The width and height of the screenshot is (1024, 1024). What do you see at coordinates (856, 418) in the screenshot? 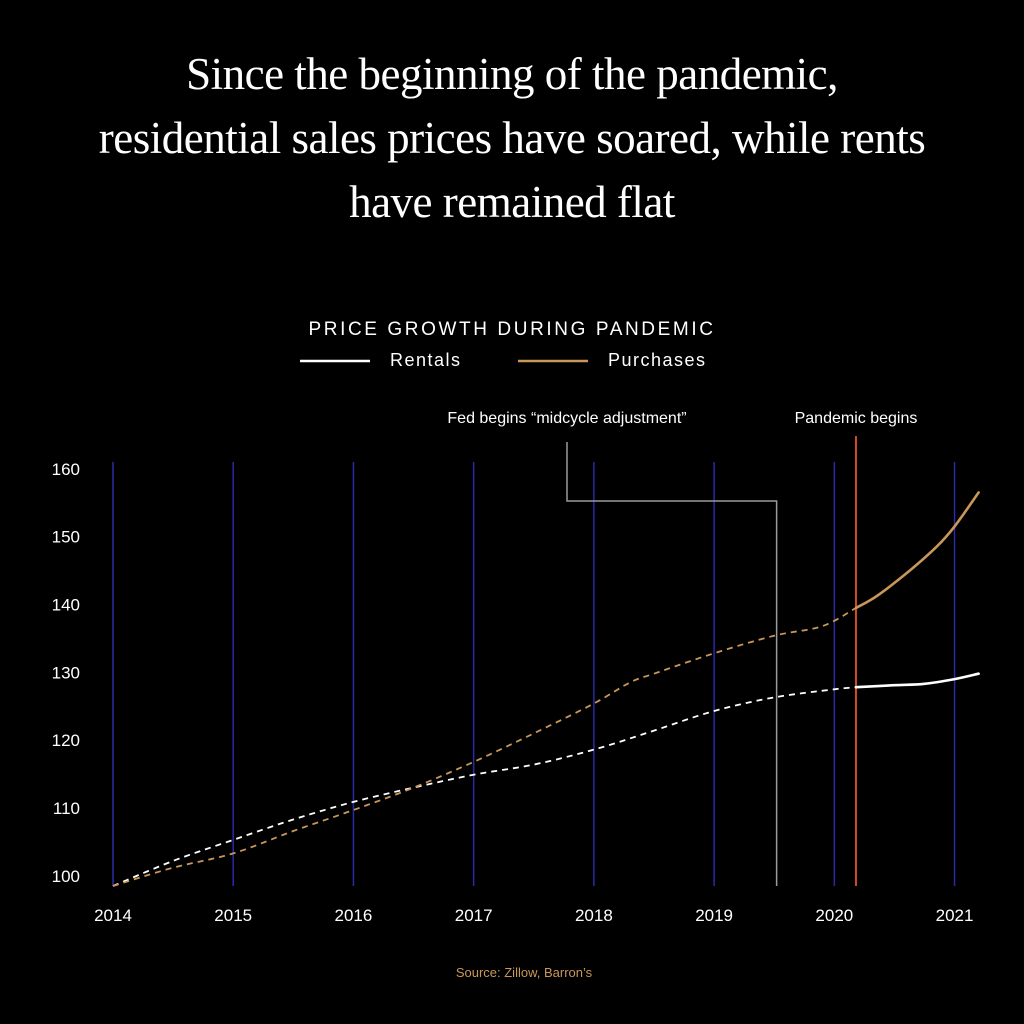
I see `pandemic-annotation-label: Pandemic begins` at bounding box center [856, 418].